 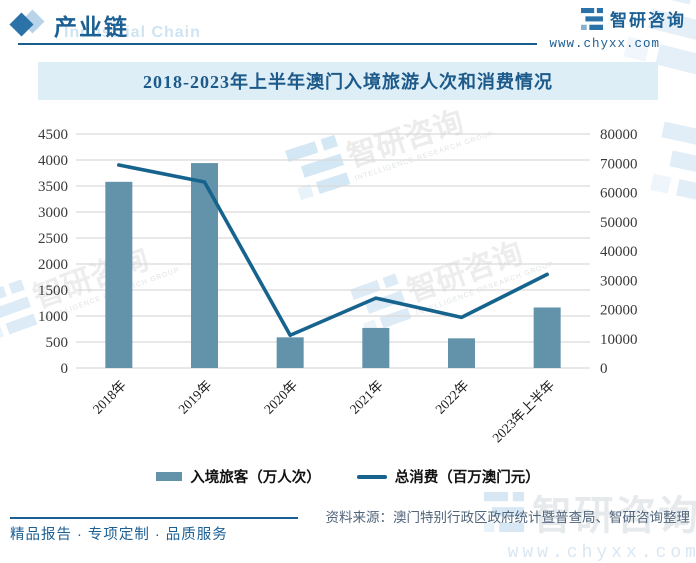 What do you see at coordinates (604, 43) in the screenshot?
I see `brand-url: www.chyxx.com` at bounding box center [604, 43].